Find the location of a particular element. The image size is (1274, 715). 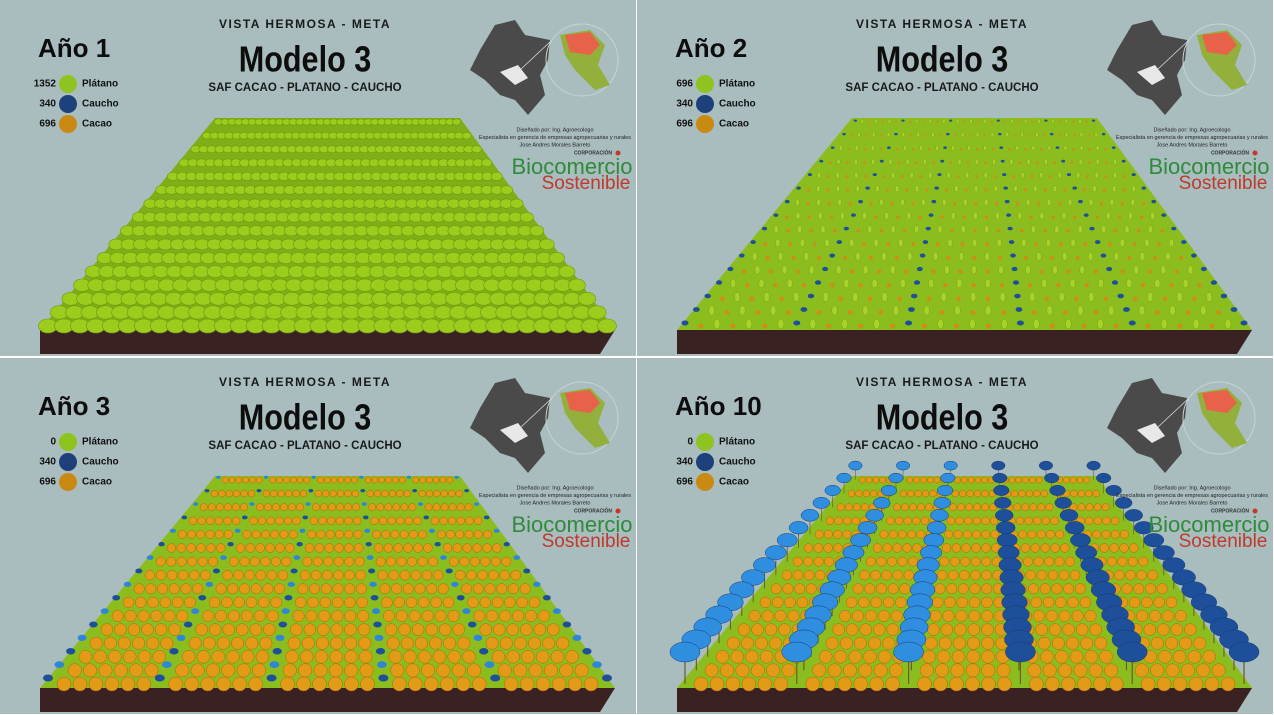

logo-tag: Sostenible is located at coordinates (586, 541).